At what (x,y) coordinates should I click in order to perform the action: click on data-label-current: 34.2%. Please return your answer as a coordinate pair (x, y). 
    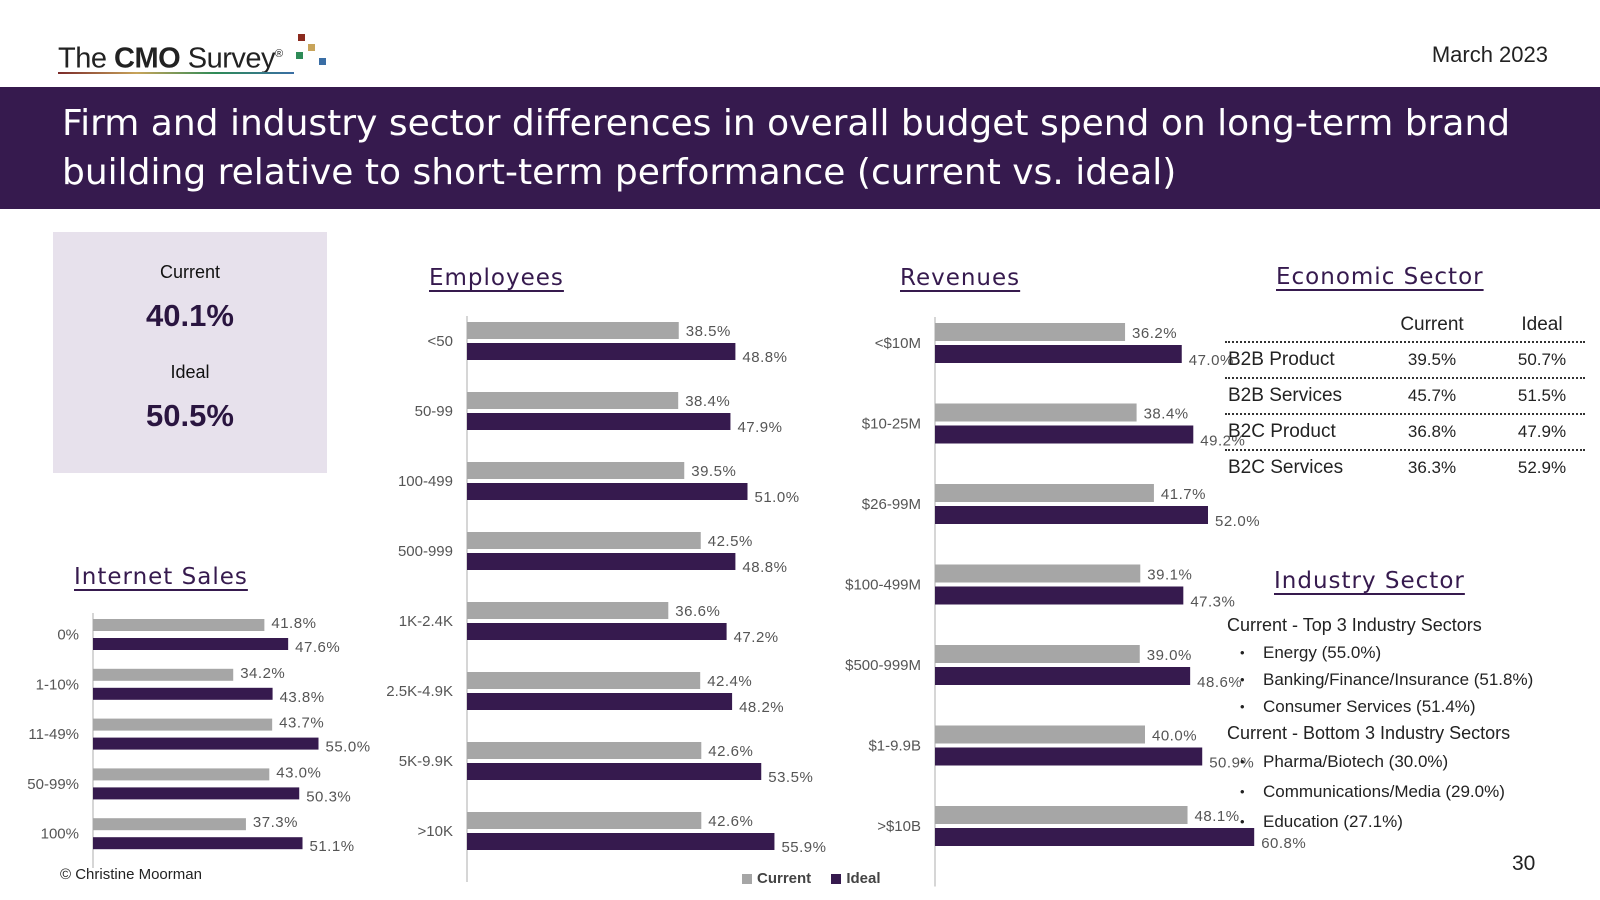
    Looking at the image, I should click on (262, 673).